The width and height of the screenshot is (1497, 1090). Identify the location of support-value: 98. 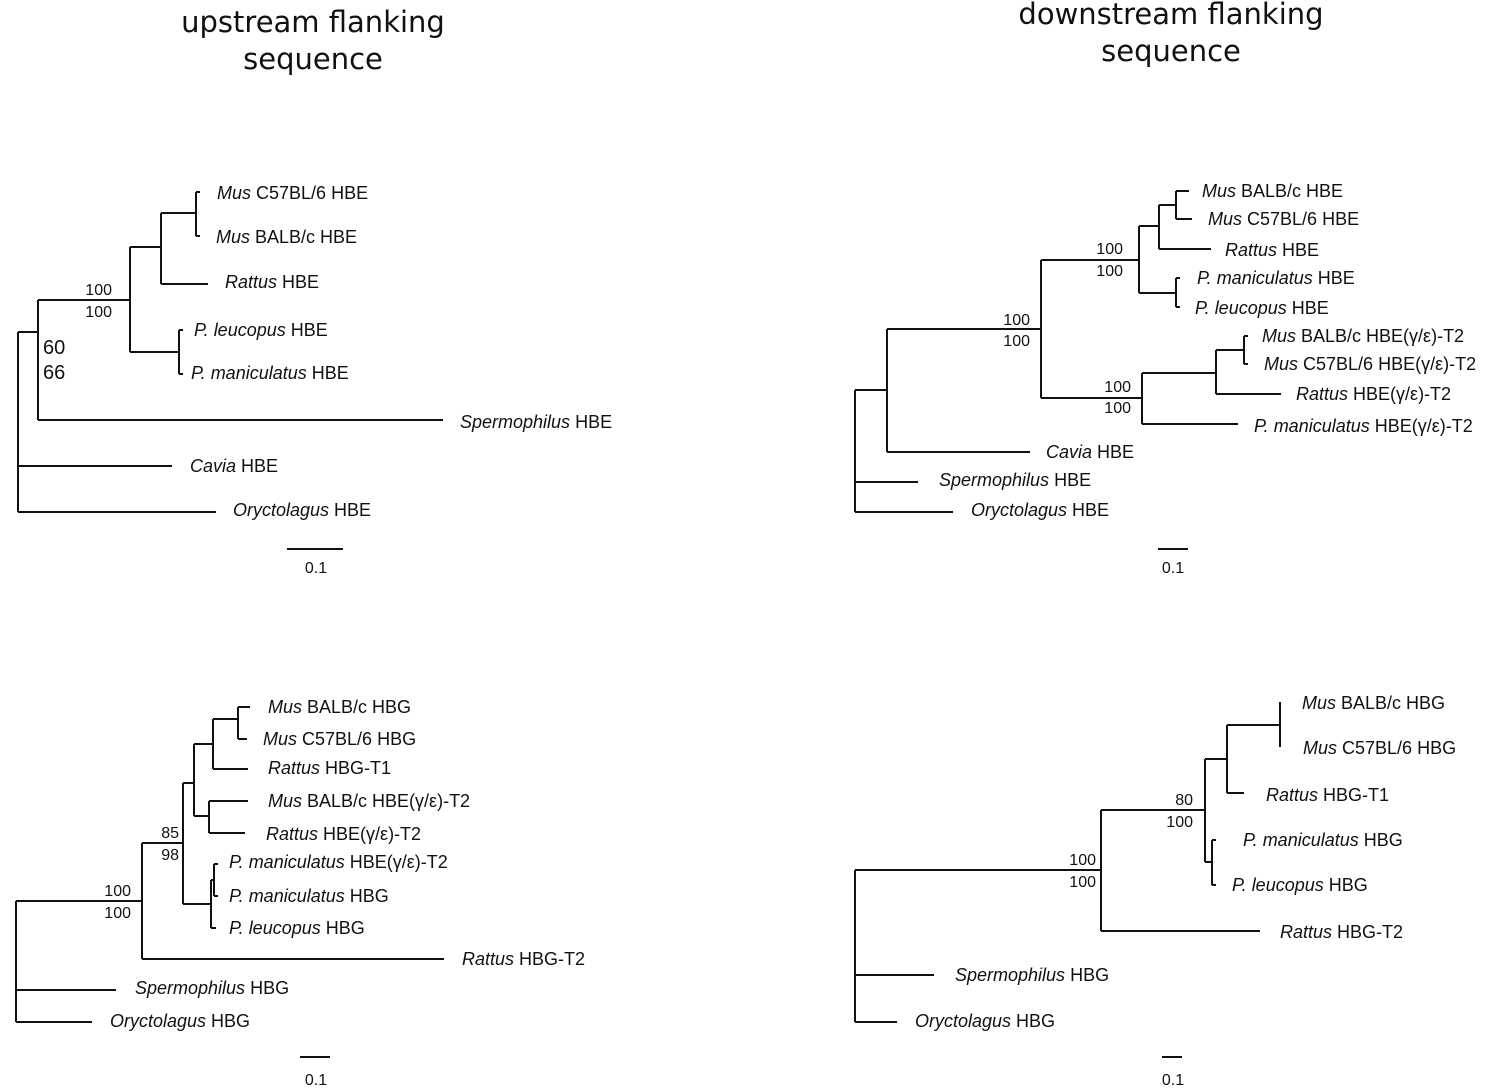
(170, 855).